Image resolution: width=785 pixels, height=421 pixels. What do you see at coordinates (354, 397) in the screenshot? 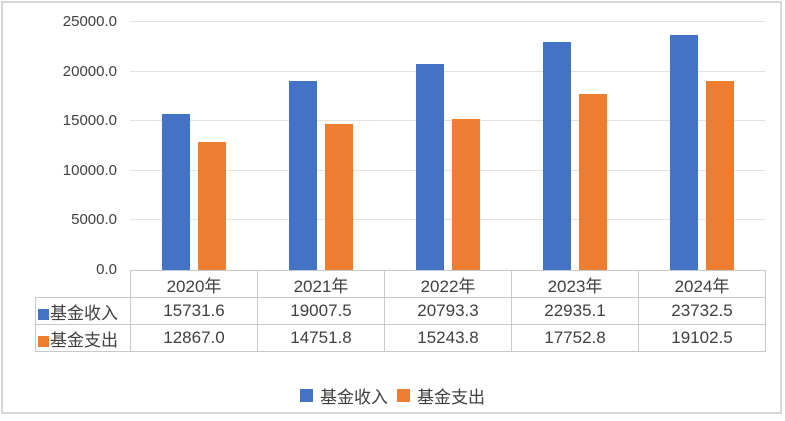
I see `legend-label: 基金收入` at bounding box center [354, 397].